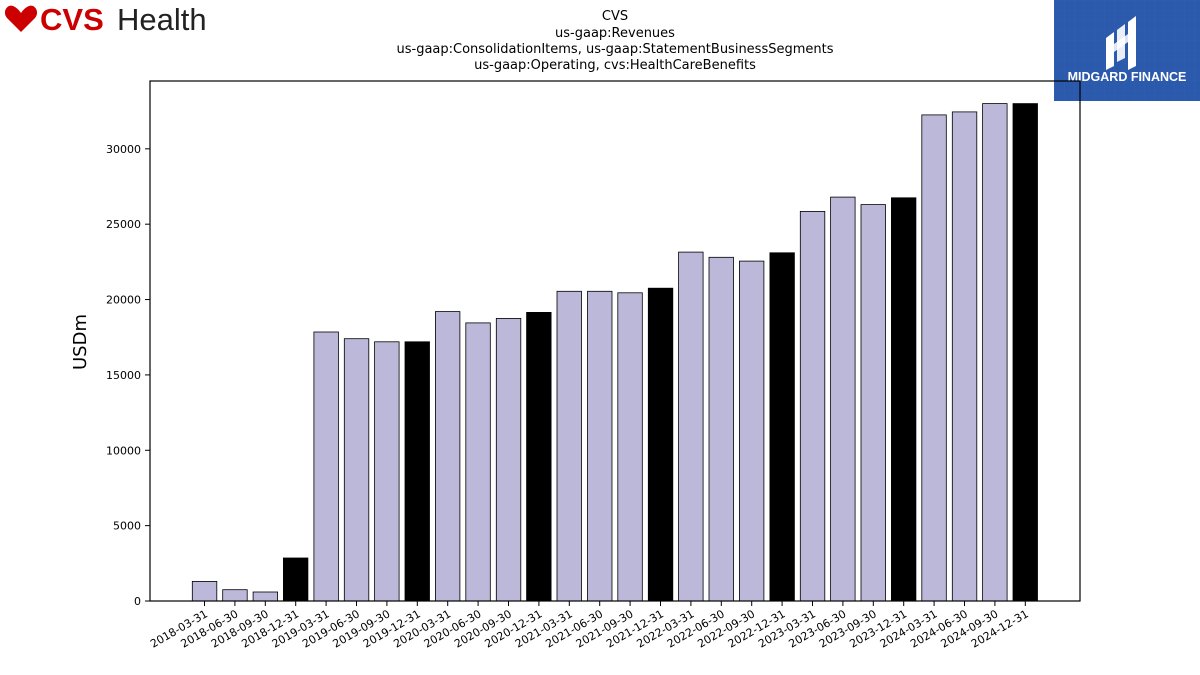  I want to click on y-axis: 0 5000 10000 15000 20000 25000 30000, so click(128, 375).